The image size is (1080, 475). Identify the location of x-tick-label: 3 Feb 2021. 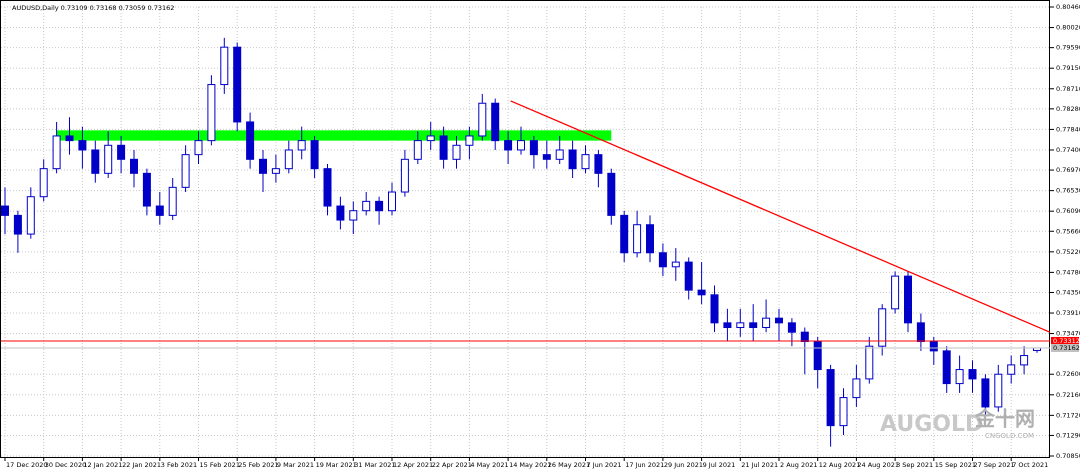
(179, 465).